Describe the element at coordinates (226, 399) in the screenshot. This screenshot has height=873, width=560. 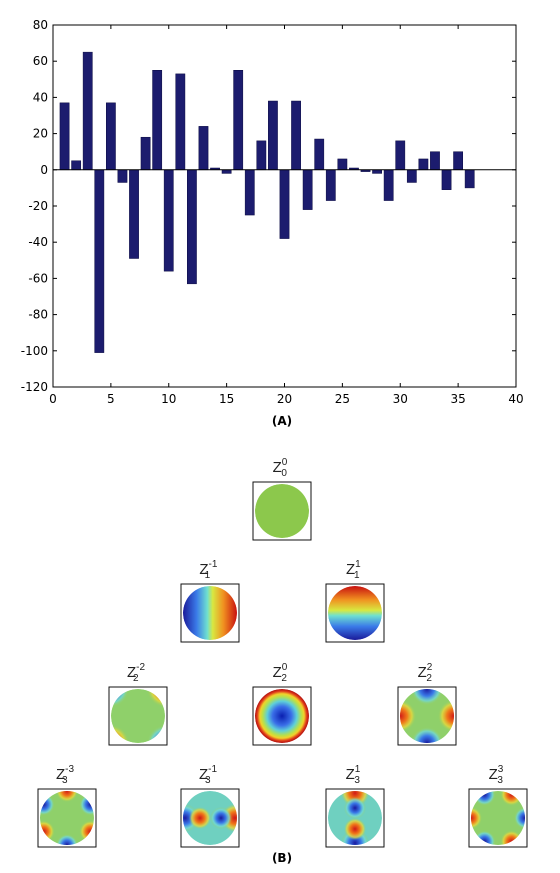
I see `x-tick-label: 15` at that location.